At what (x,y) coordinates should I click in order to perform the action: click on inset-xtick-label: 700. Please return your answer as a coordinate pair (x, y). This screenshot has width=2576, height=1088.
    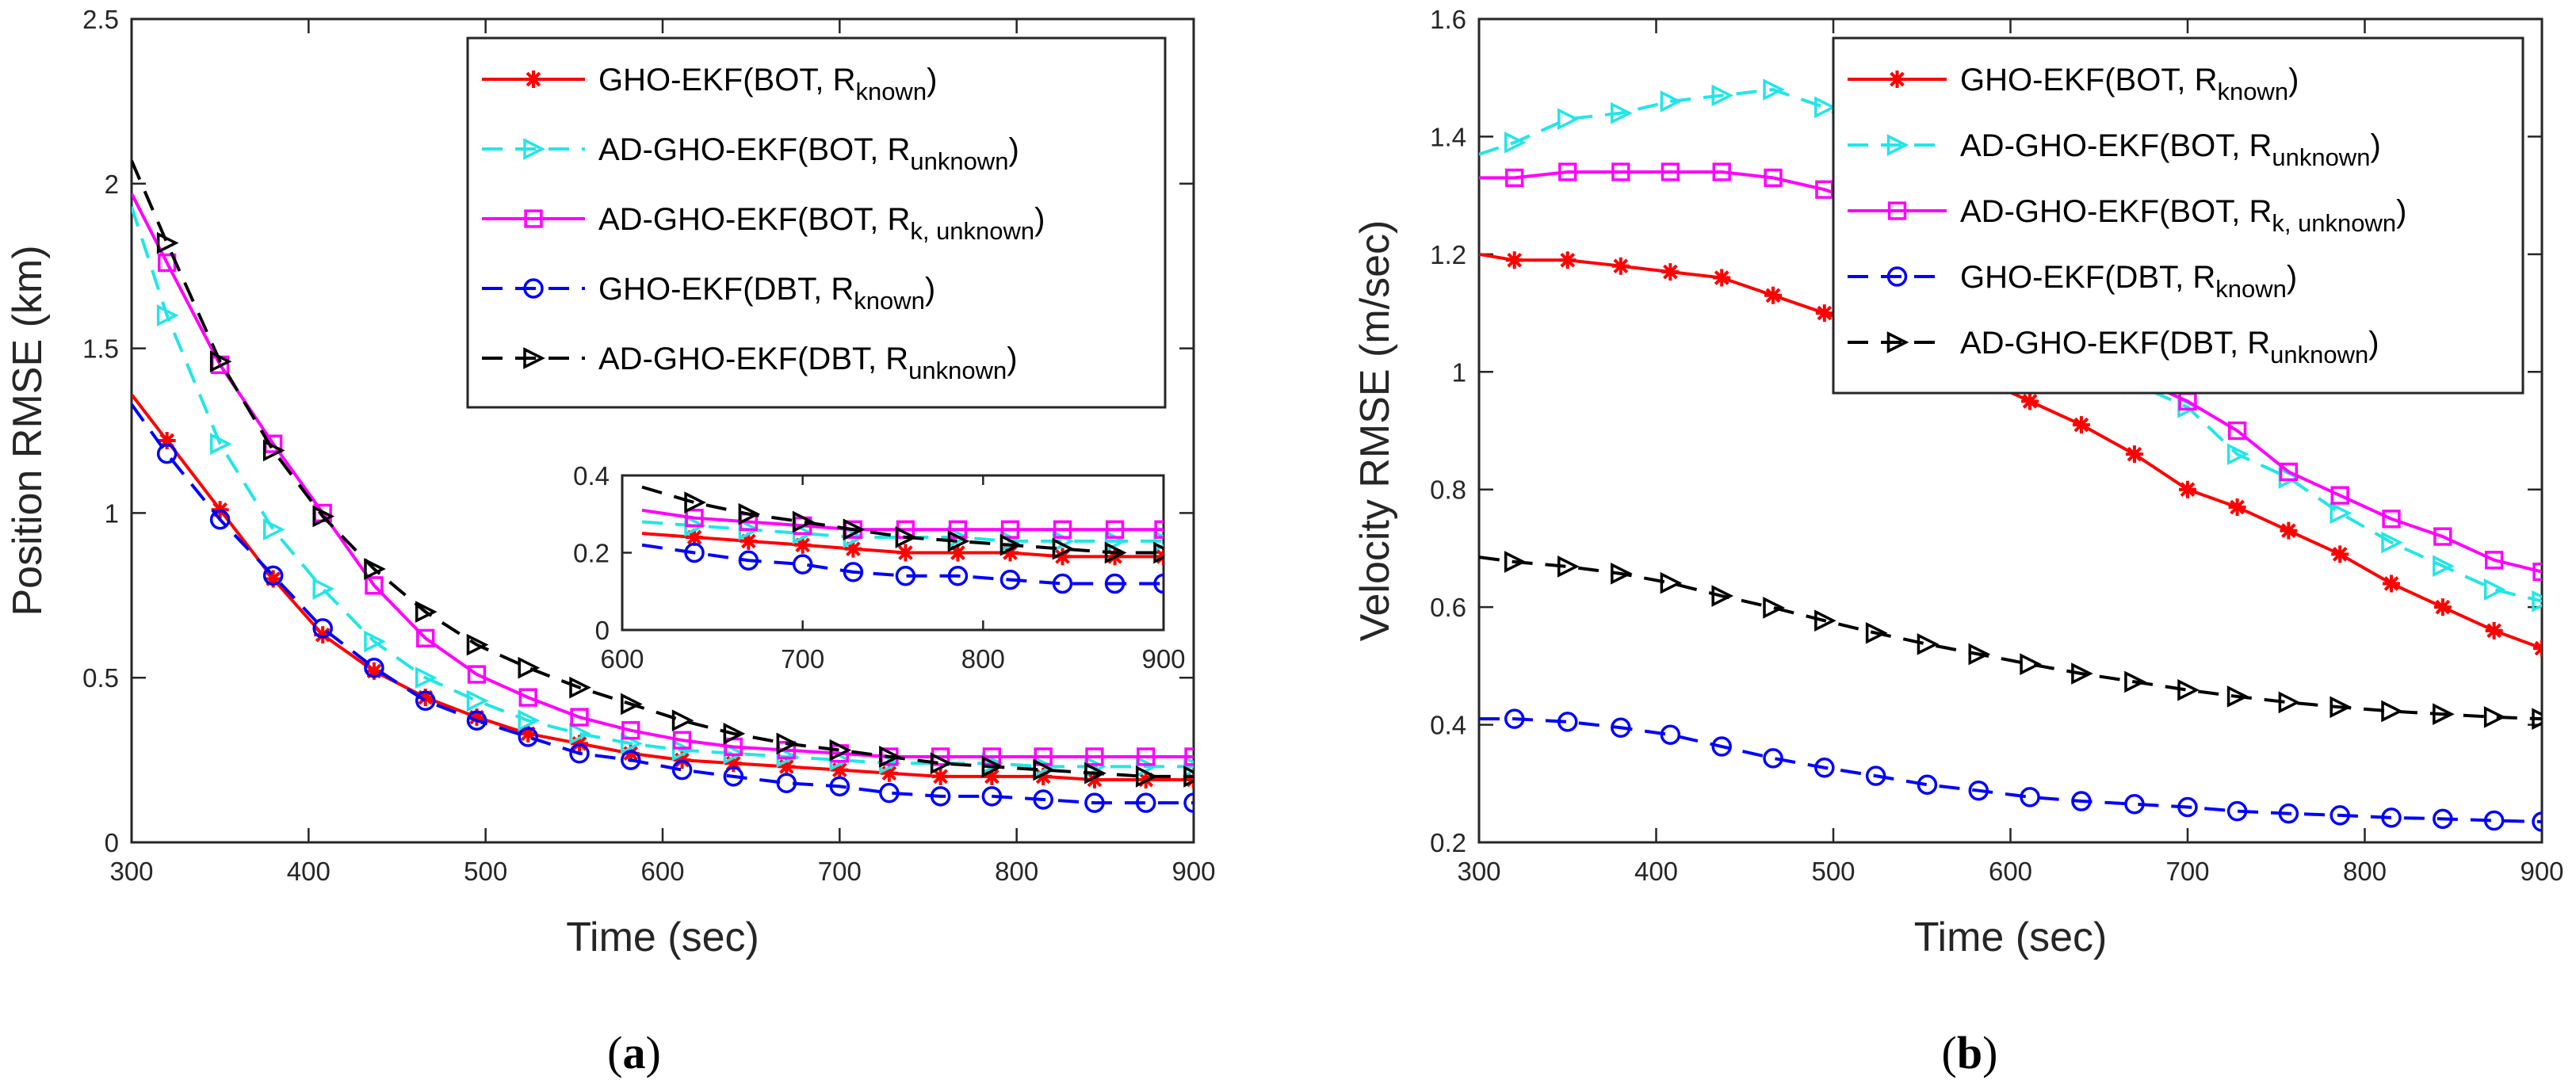
    Looking at the image, I should click on (802, 659).